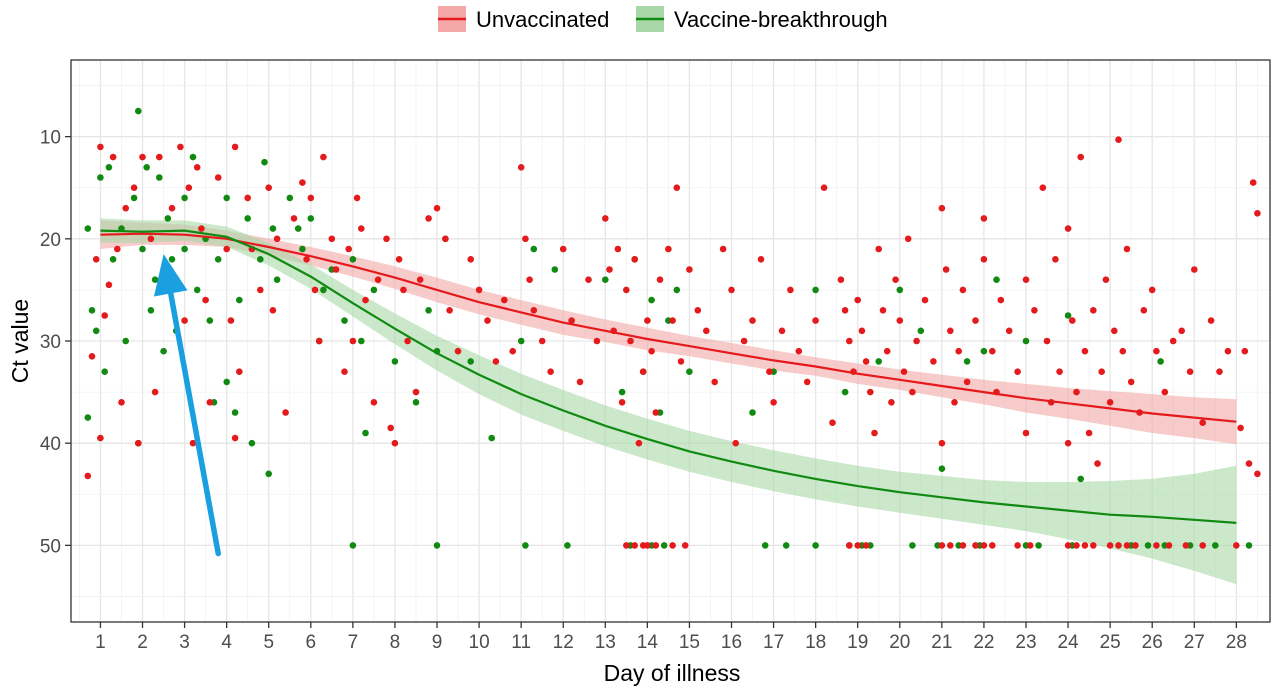 This screenshot has height=690, width=1280. What do you see at coordinates (20, 341) in the screenshot?
I see `y-axis-title: Ct value` at bounding box center [20, 341].